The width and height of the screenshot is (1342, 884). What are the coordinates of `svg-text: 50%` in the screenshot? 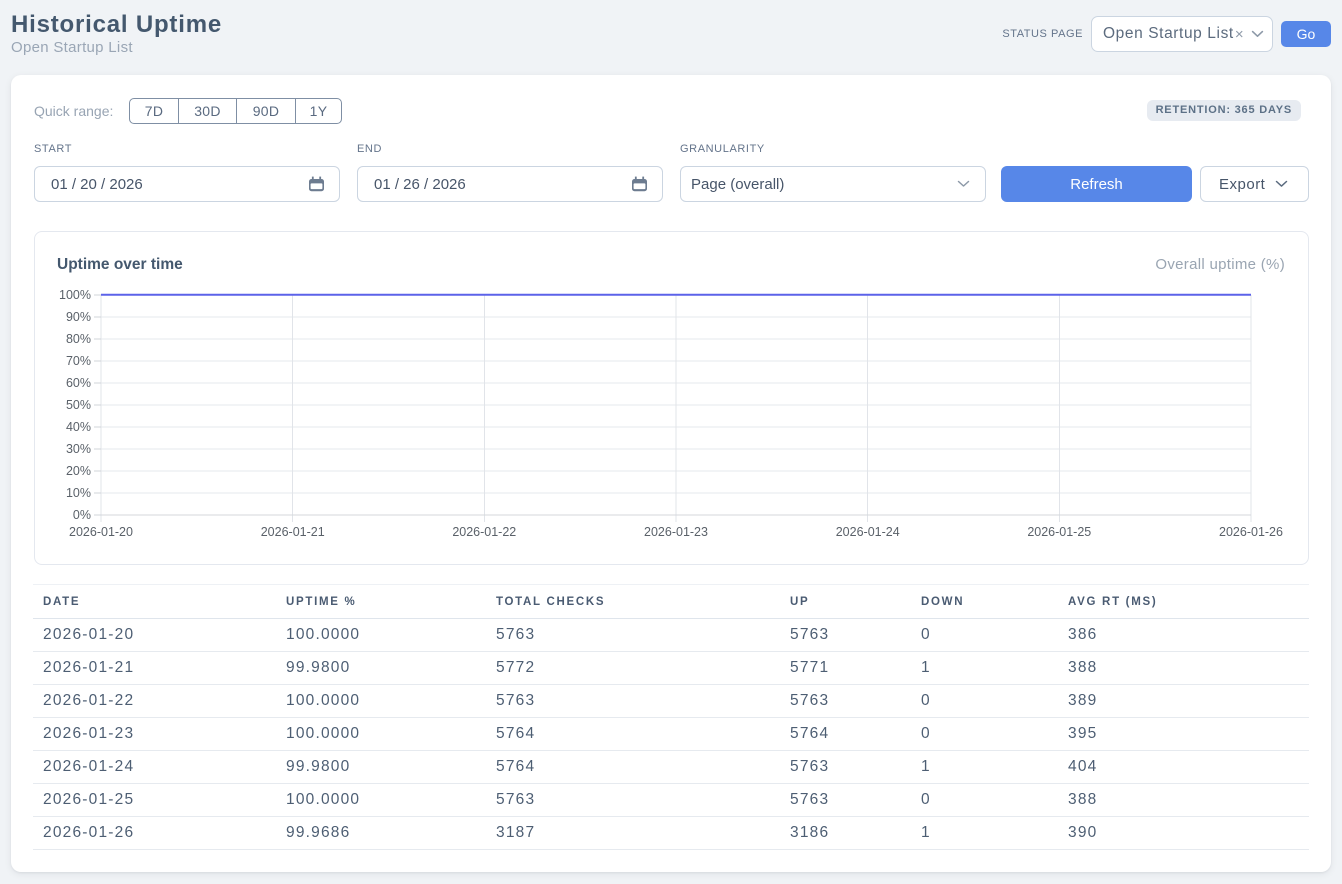 It's located at (78, 405).